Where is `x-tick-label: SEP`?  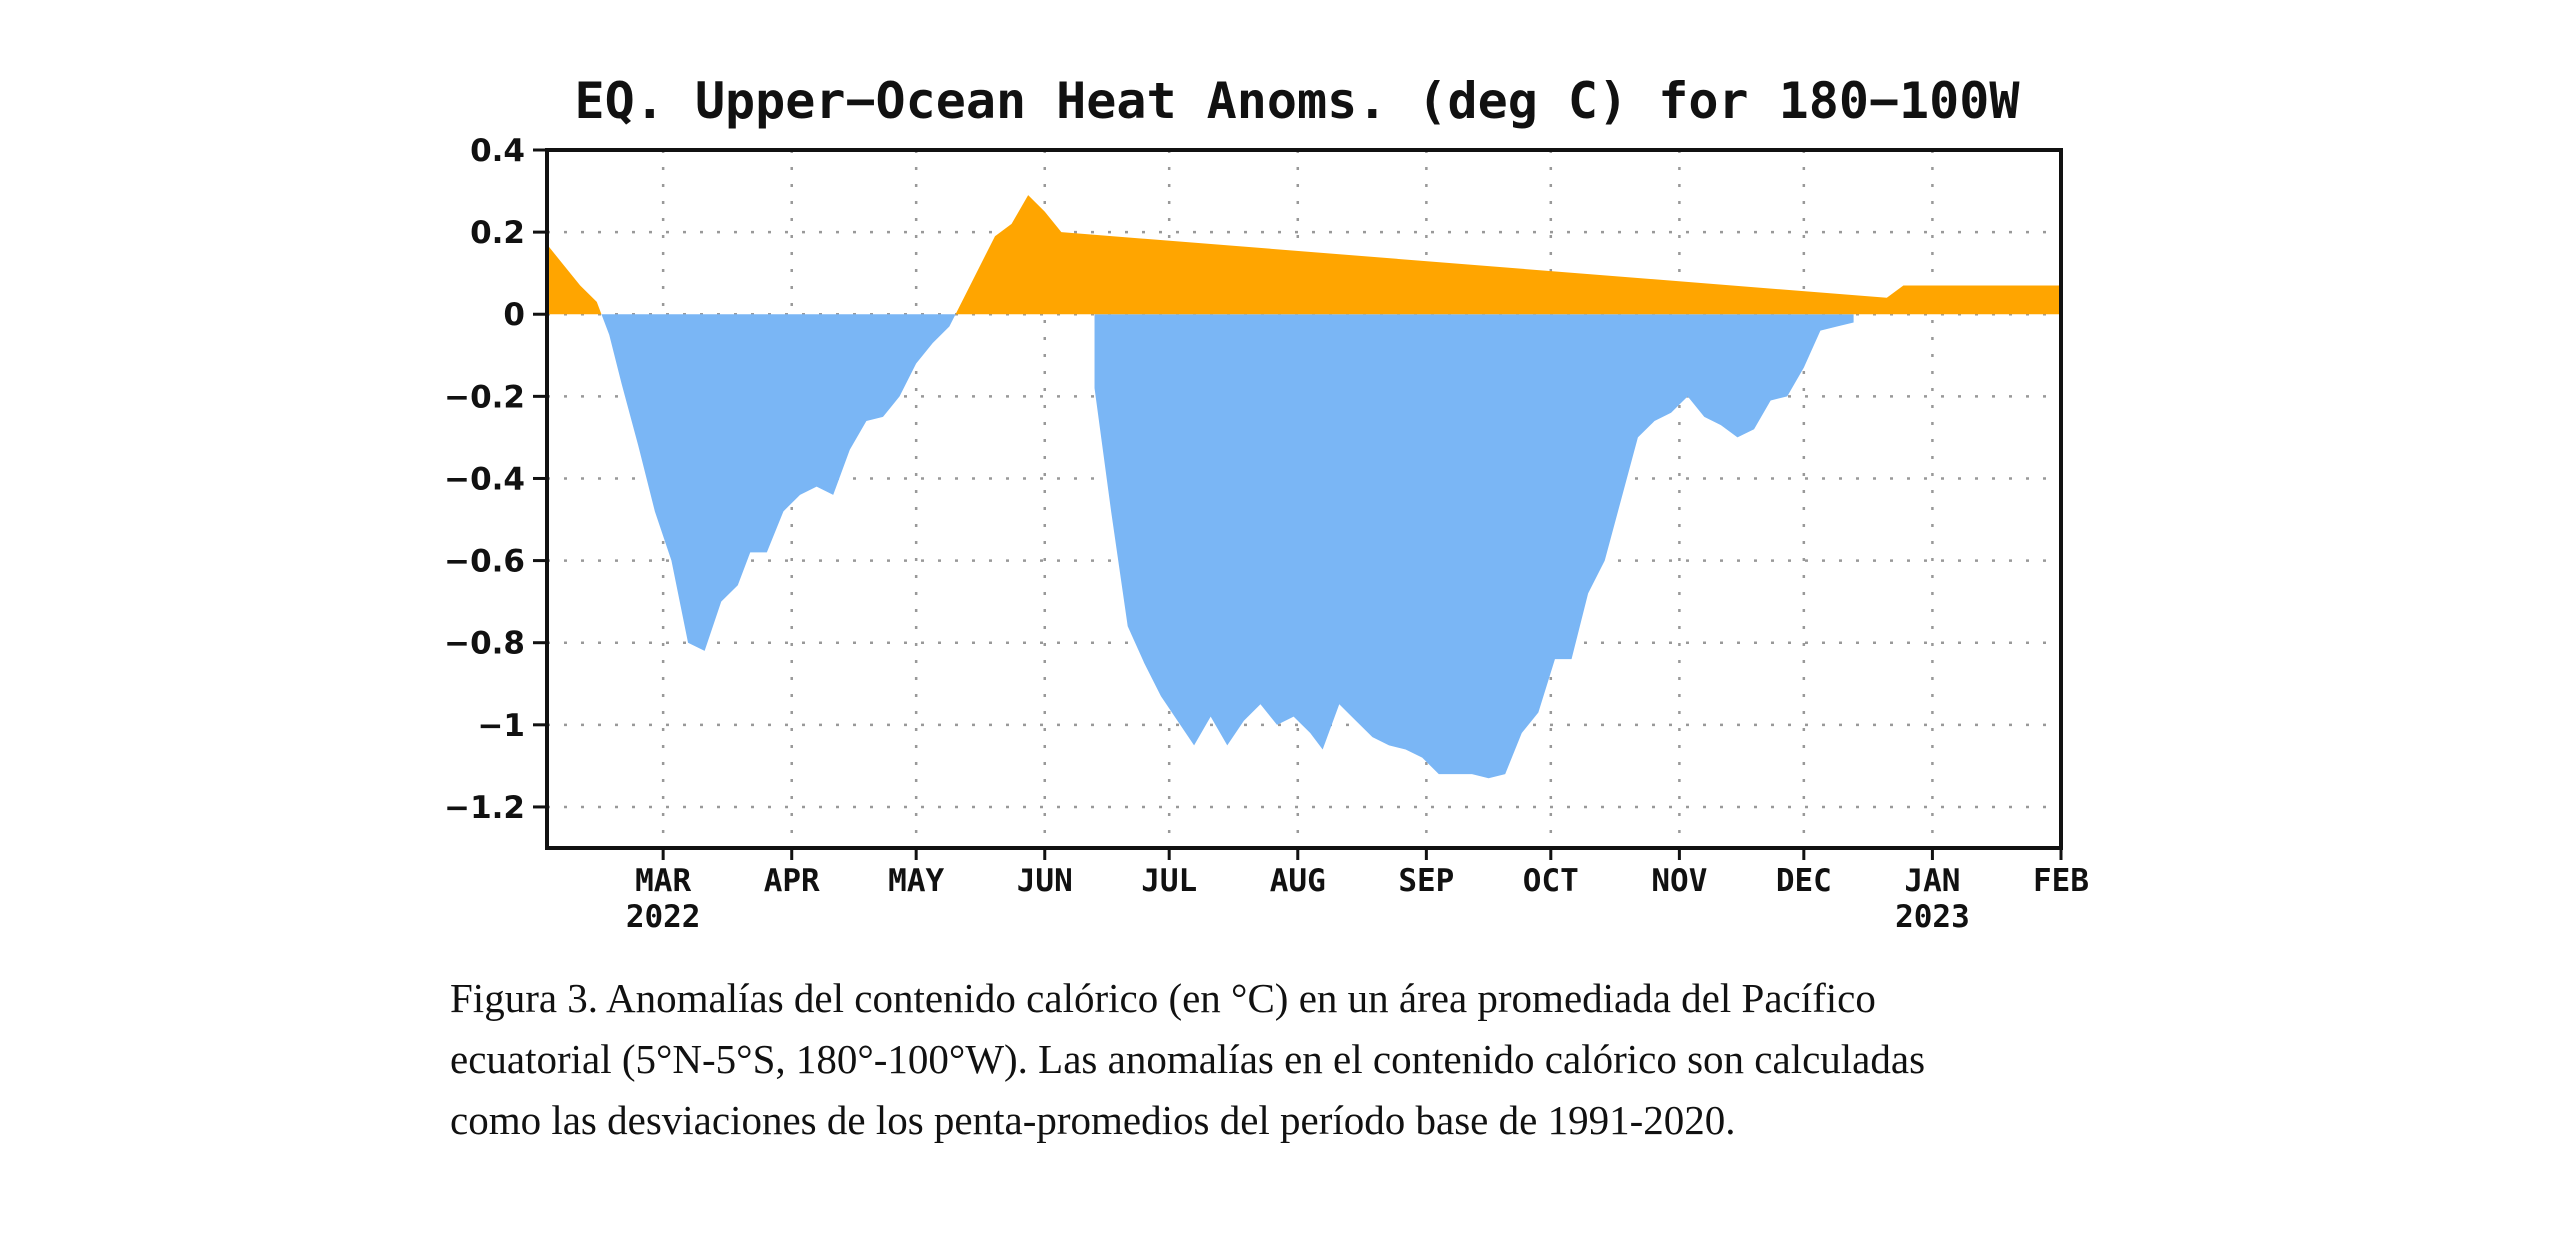 x-tick-label: SEP is located at coordinates (1426, 881).